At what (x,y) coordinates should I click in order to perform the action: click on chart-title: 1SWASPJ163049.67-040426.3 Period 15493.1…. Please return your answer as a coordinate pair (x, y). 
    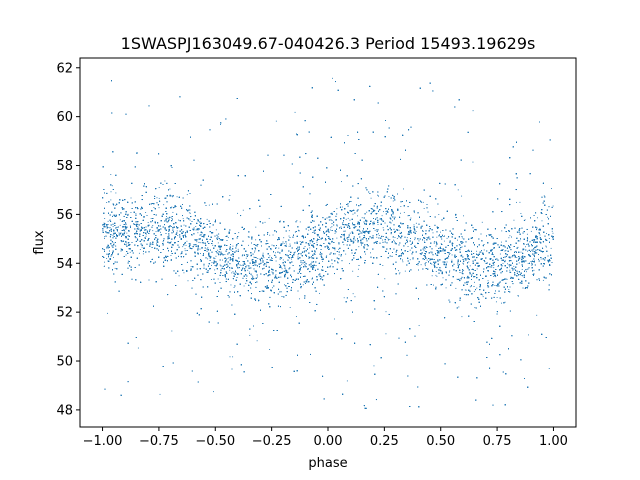
    Looking at the image, I should click on (328, 43).